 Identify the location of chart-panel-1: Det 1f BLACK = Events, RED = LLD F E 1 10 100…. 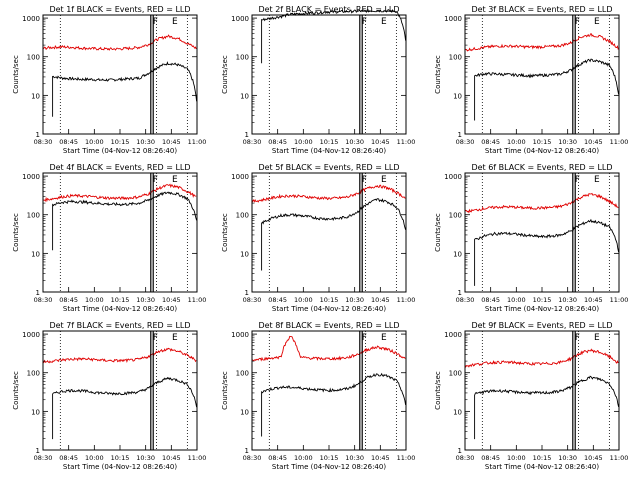
(109, 80).